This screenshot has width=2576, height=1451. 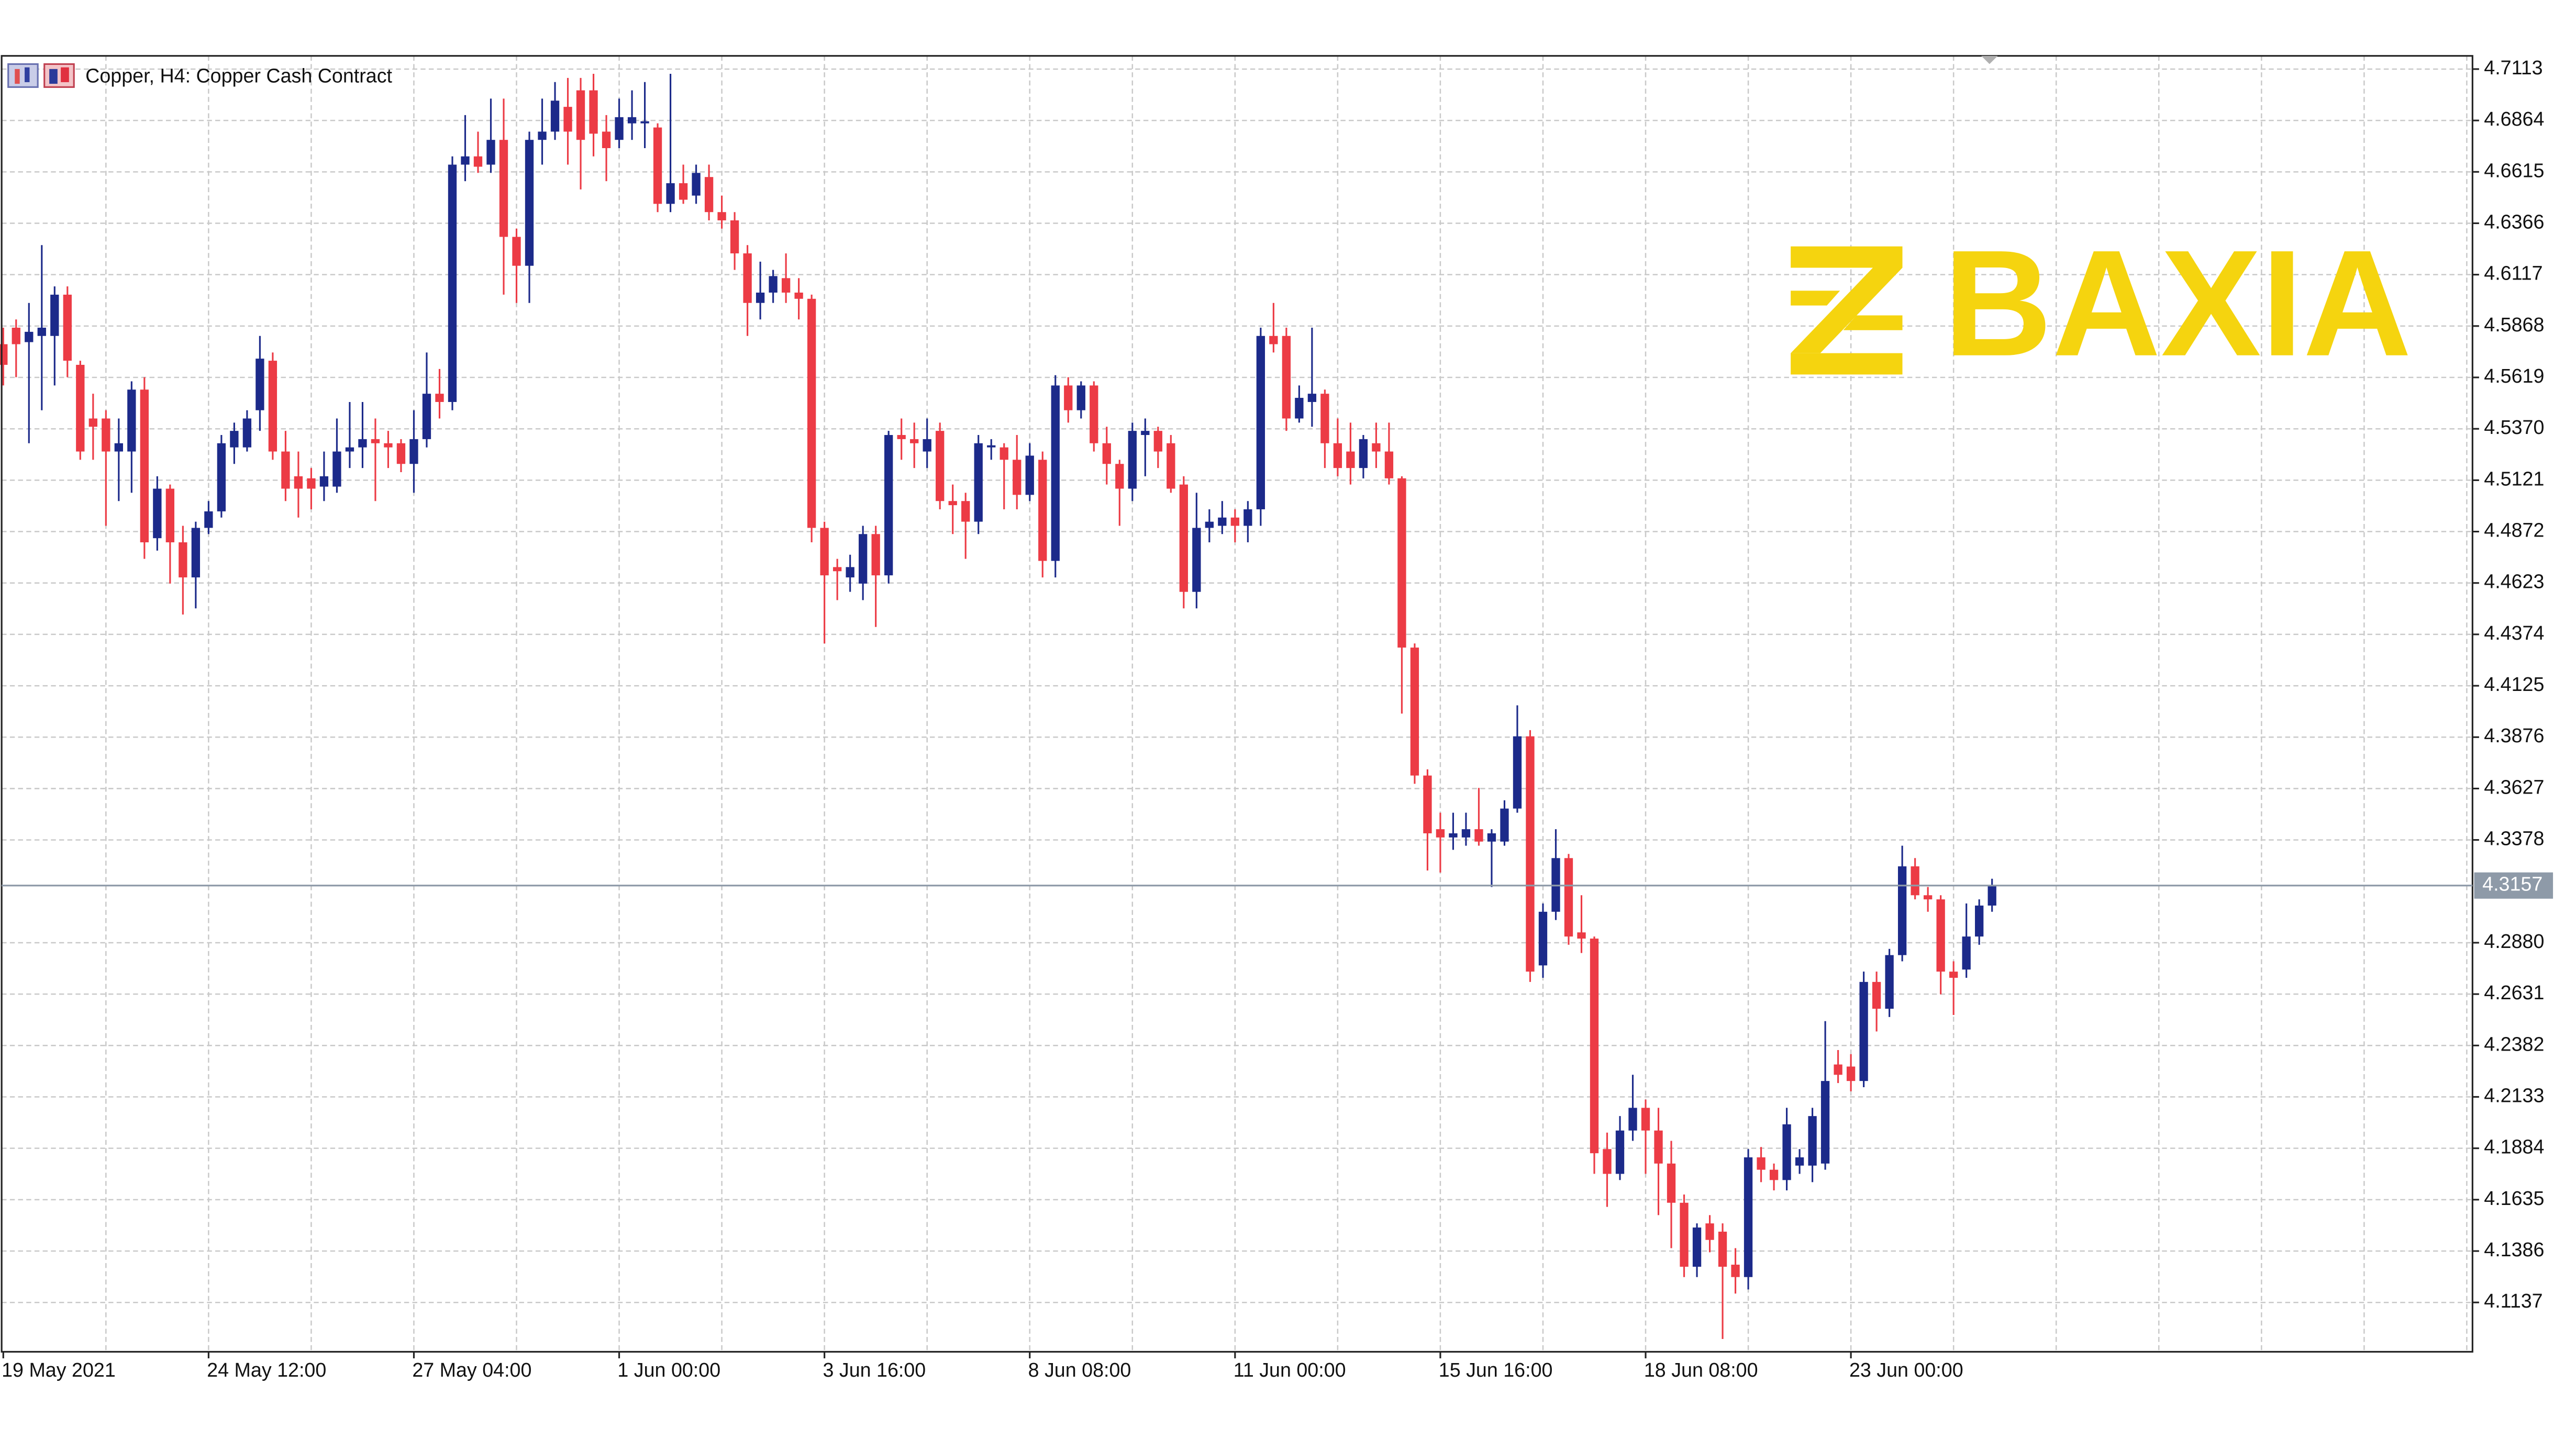 I want to click on y-tick-label: 4.4374, so click(x=2514, y=633).